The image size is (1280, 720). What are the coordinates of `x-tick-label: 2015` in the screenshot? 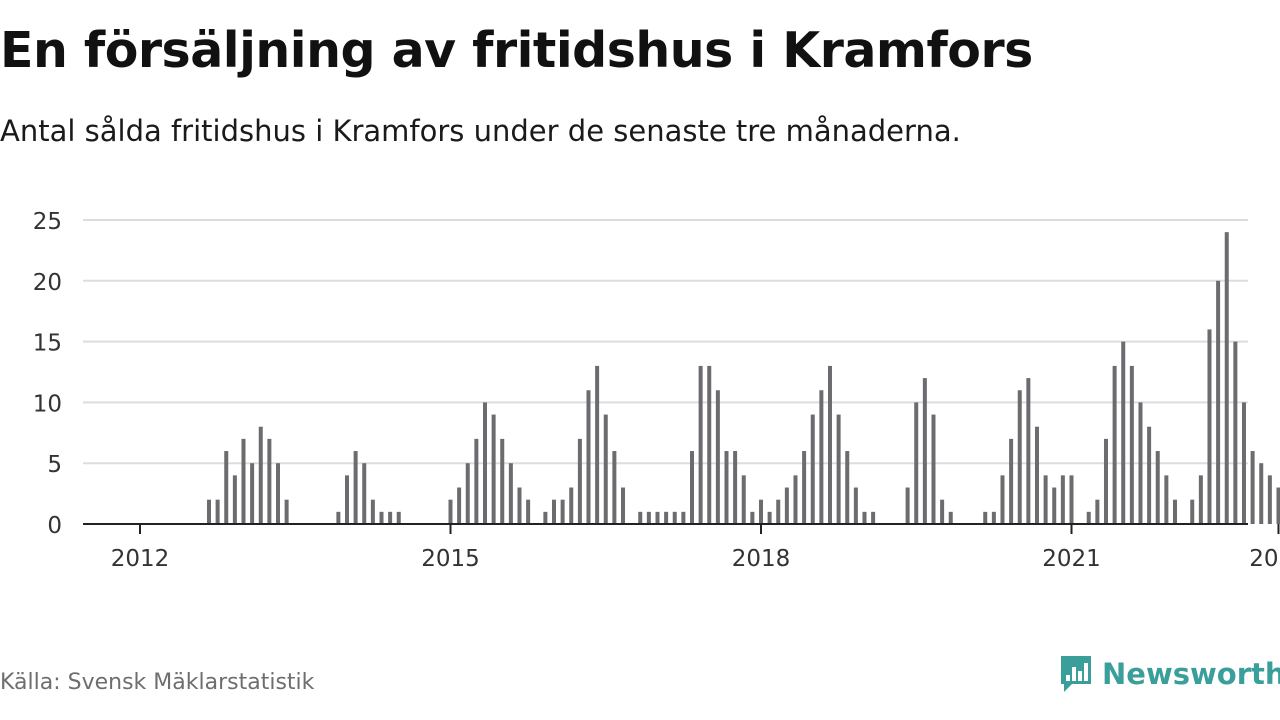 It's located at (450, 559).